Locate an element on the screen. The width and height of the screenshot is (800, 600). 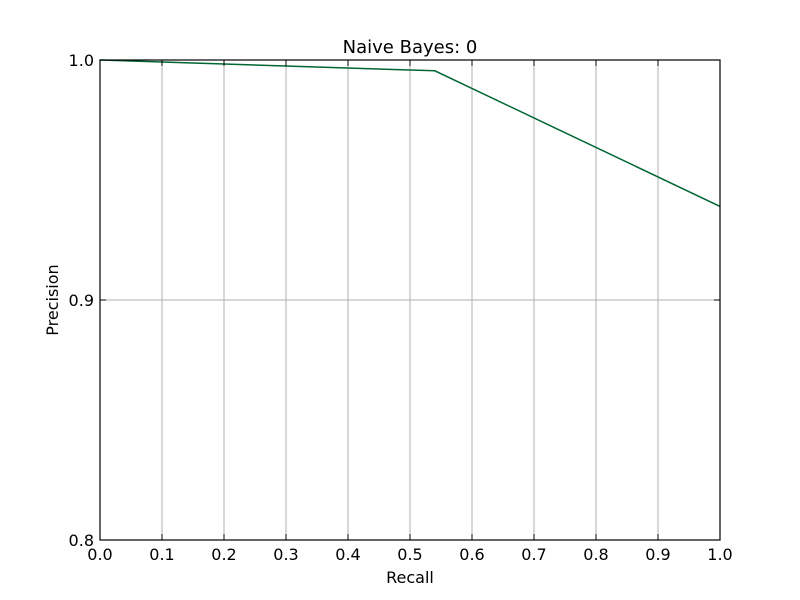
x-tick-label: 0.5 is located at coordinates (409, 554).